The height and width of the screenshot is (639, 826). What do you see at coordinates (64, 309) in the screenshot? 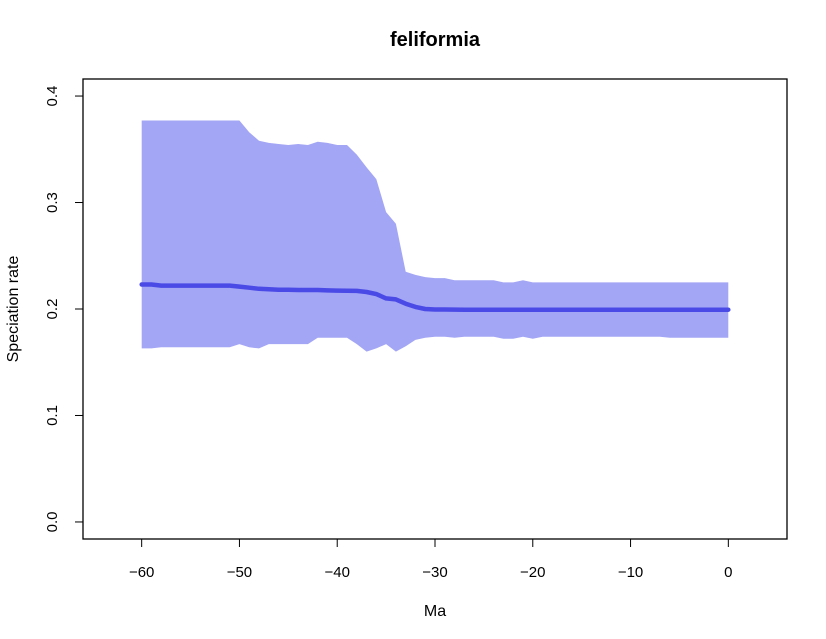
I see `y-axis: 0.0 0.1 0.2 0.3 0.4` at bounding box center [64, 309].